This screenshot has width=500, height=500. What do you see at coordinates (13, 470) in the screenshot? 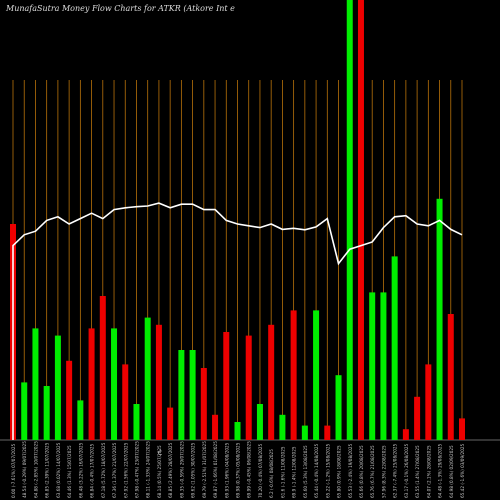
I see `x-tick-label: 0.00 (-7.61%) 07/07/2025` at bounding box center [13, 470].